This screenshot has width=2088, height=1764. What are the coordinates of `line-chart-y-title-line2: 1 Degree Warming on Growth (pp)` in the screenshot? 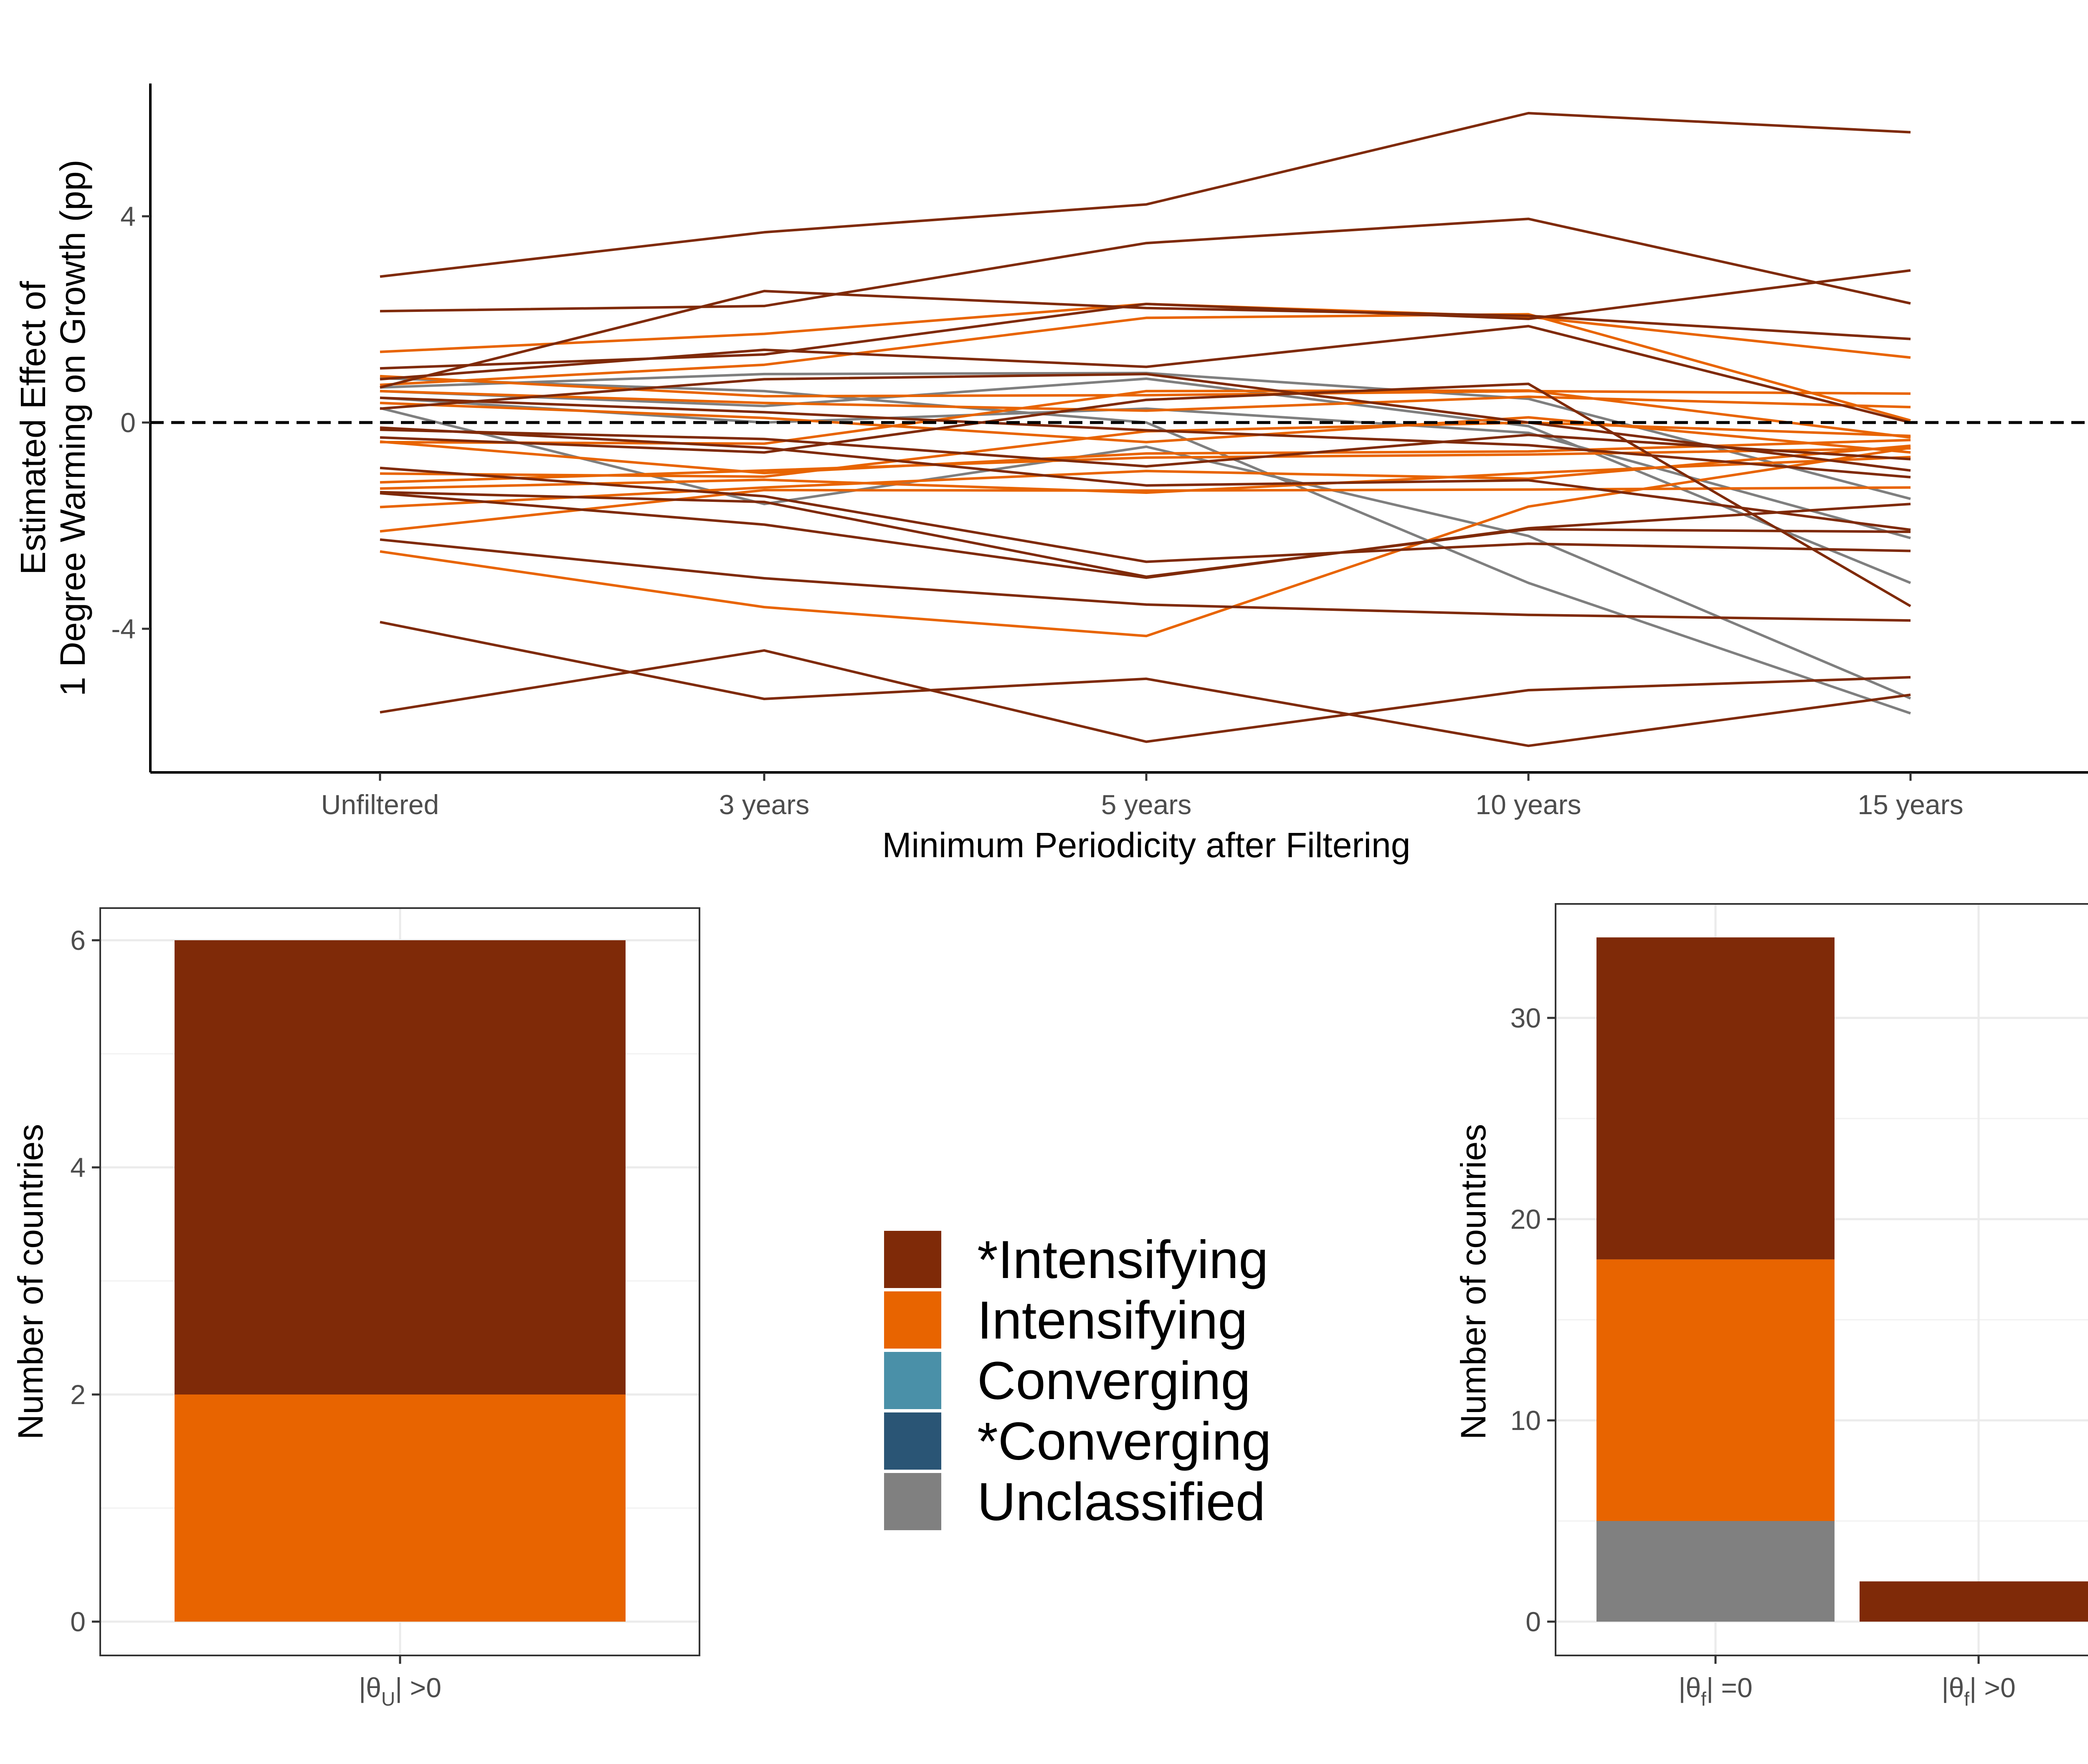 It's located at (72, 427).